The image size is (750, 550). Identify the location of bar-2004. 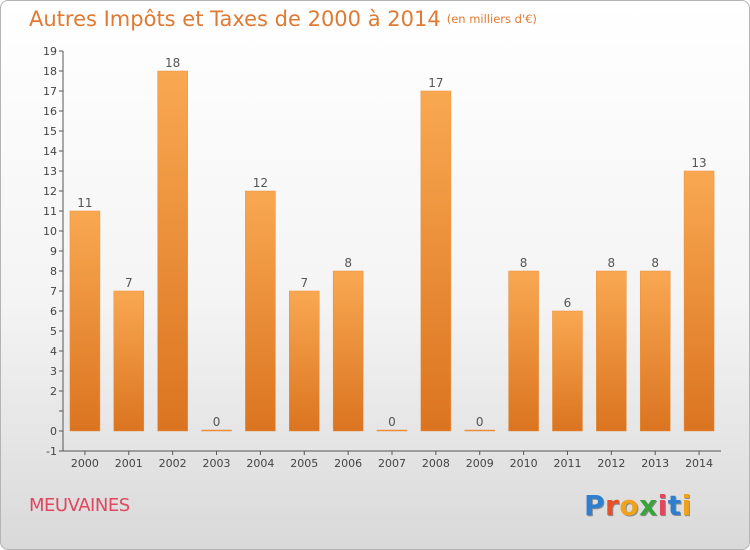
(260, 311).